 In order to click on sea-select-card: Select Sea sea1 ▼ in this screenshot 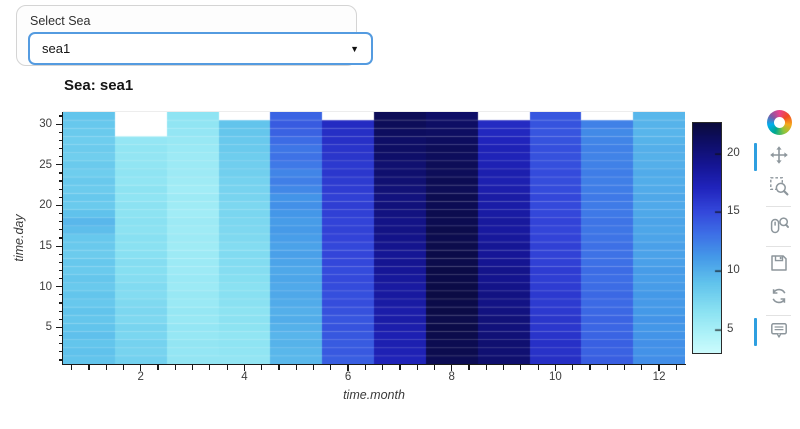, I will do `click(194, 35)`.